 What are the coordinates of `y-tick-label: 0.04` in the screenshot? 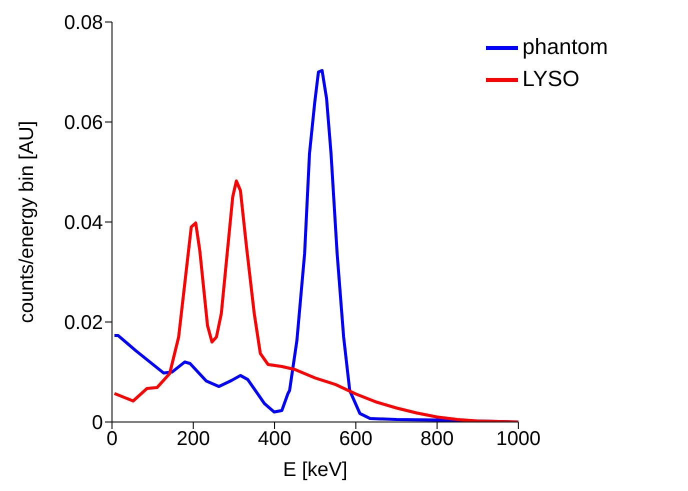 It's located at (83, 223).